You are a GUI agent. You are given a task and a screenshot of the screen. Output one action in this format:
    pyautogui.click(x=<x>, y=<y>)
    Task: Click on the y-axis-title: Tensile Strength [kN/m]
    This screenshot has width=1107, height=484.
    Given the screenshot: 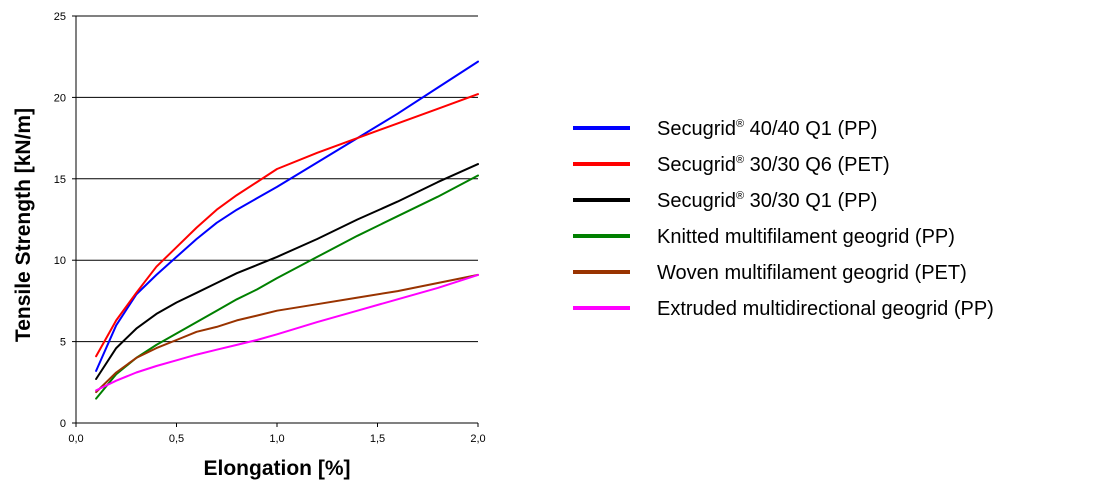 What is the action you would take?
    pyautogui.click(x=23, y=225)
    